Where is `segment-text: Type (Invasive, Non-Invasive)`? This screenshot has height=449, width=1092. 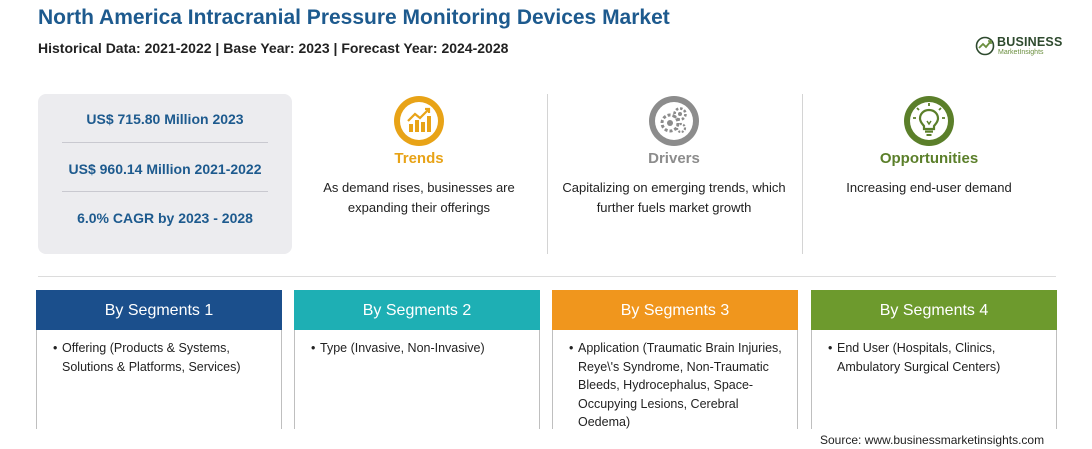
segment-text: Type (Invasive, Non-Invasive) is located at coordinates (402, 348).